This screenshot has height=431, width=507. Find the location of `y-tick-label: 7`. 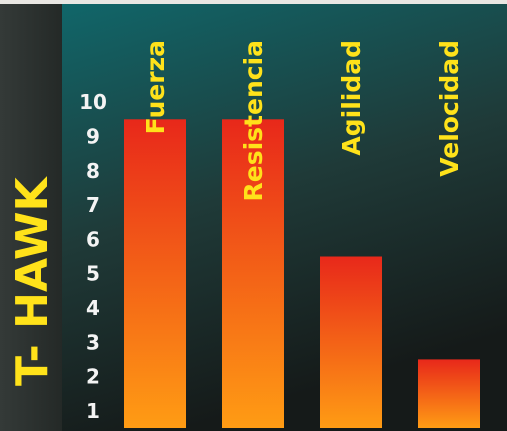

y-tick-label: 7 is located at coordinates (93, 205).